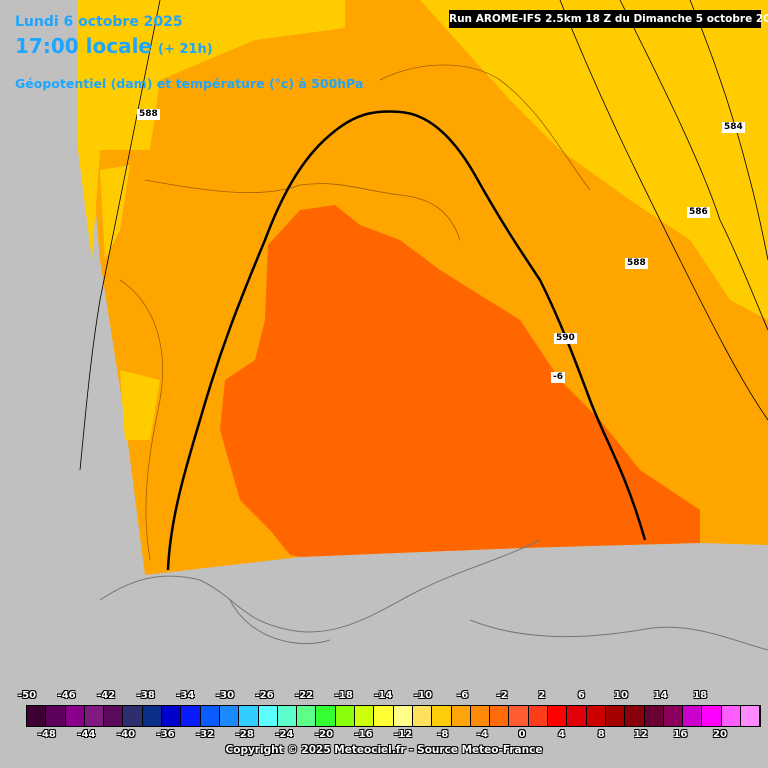  What do you see at coordinates (698, 212) in the screenshot?
I see `contour-label-586: 586` at bounding box center [698, 212].